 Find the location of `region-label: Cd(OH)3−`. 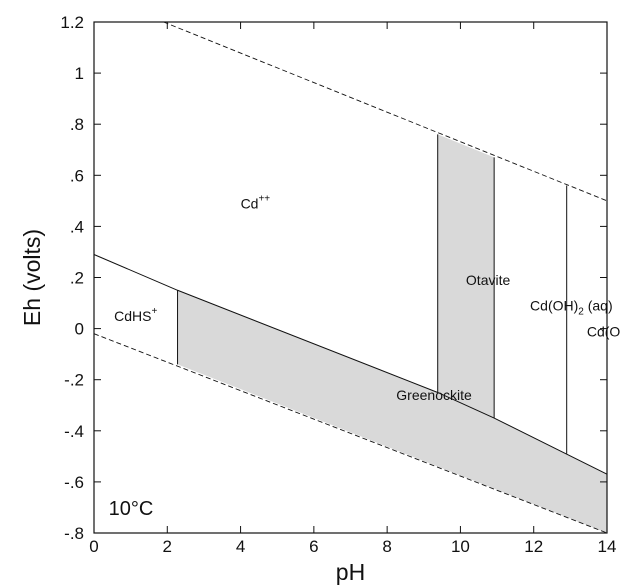

region-label: Cd(OH)3− is located at coordinates (603, 331).